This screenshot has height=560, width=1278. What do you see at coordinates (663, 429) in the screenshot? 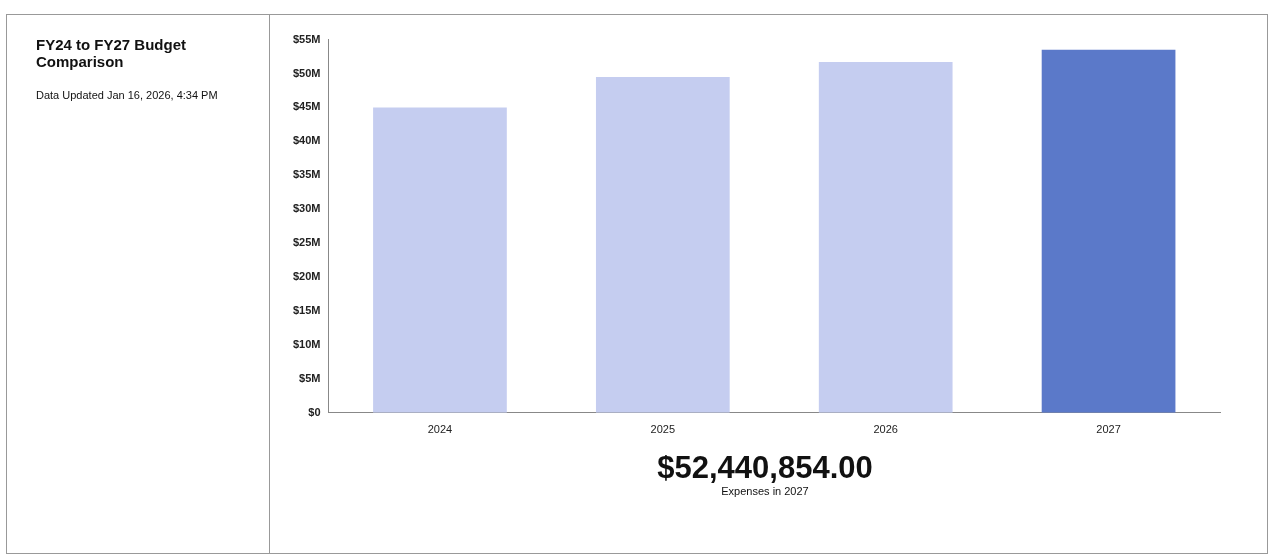
I see `x-tick-label: 2025` at bounding box center [663, 429].